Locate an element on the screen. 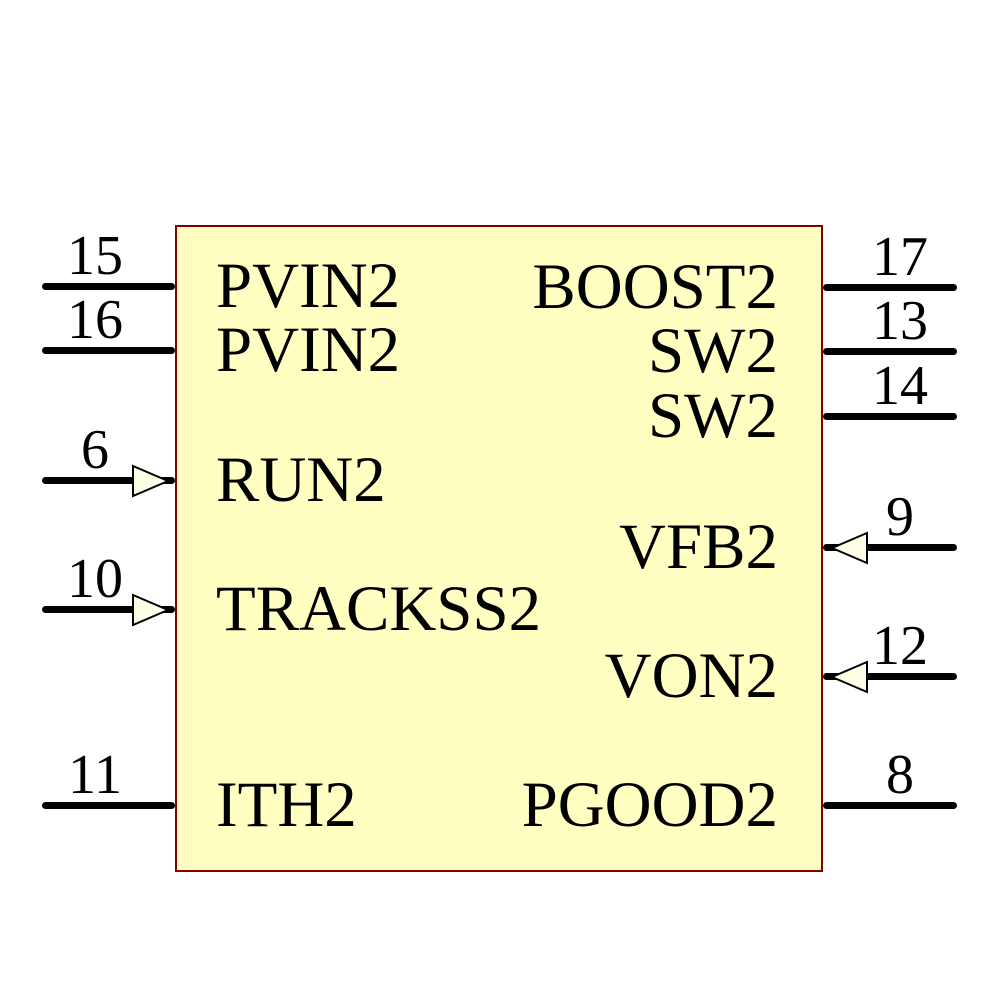  pin-number: 9 is located at coordinates (900, 517).